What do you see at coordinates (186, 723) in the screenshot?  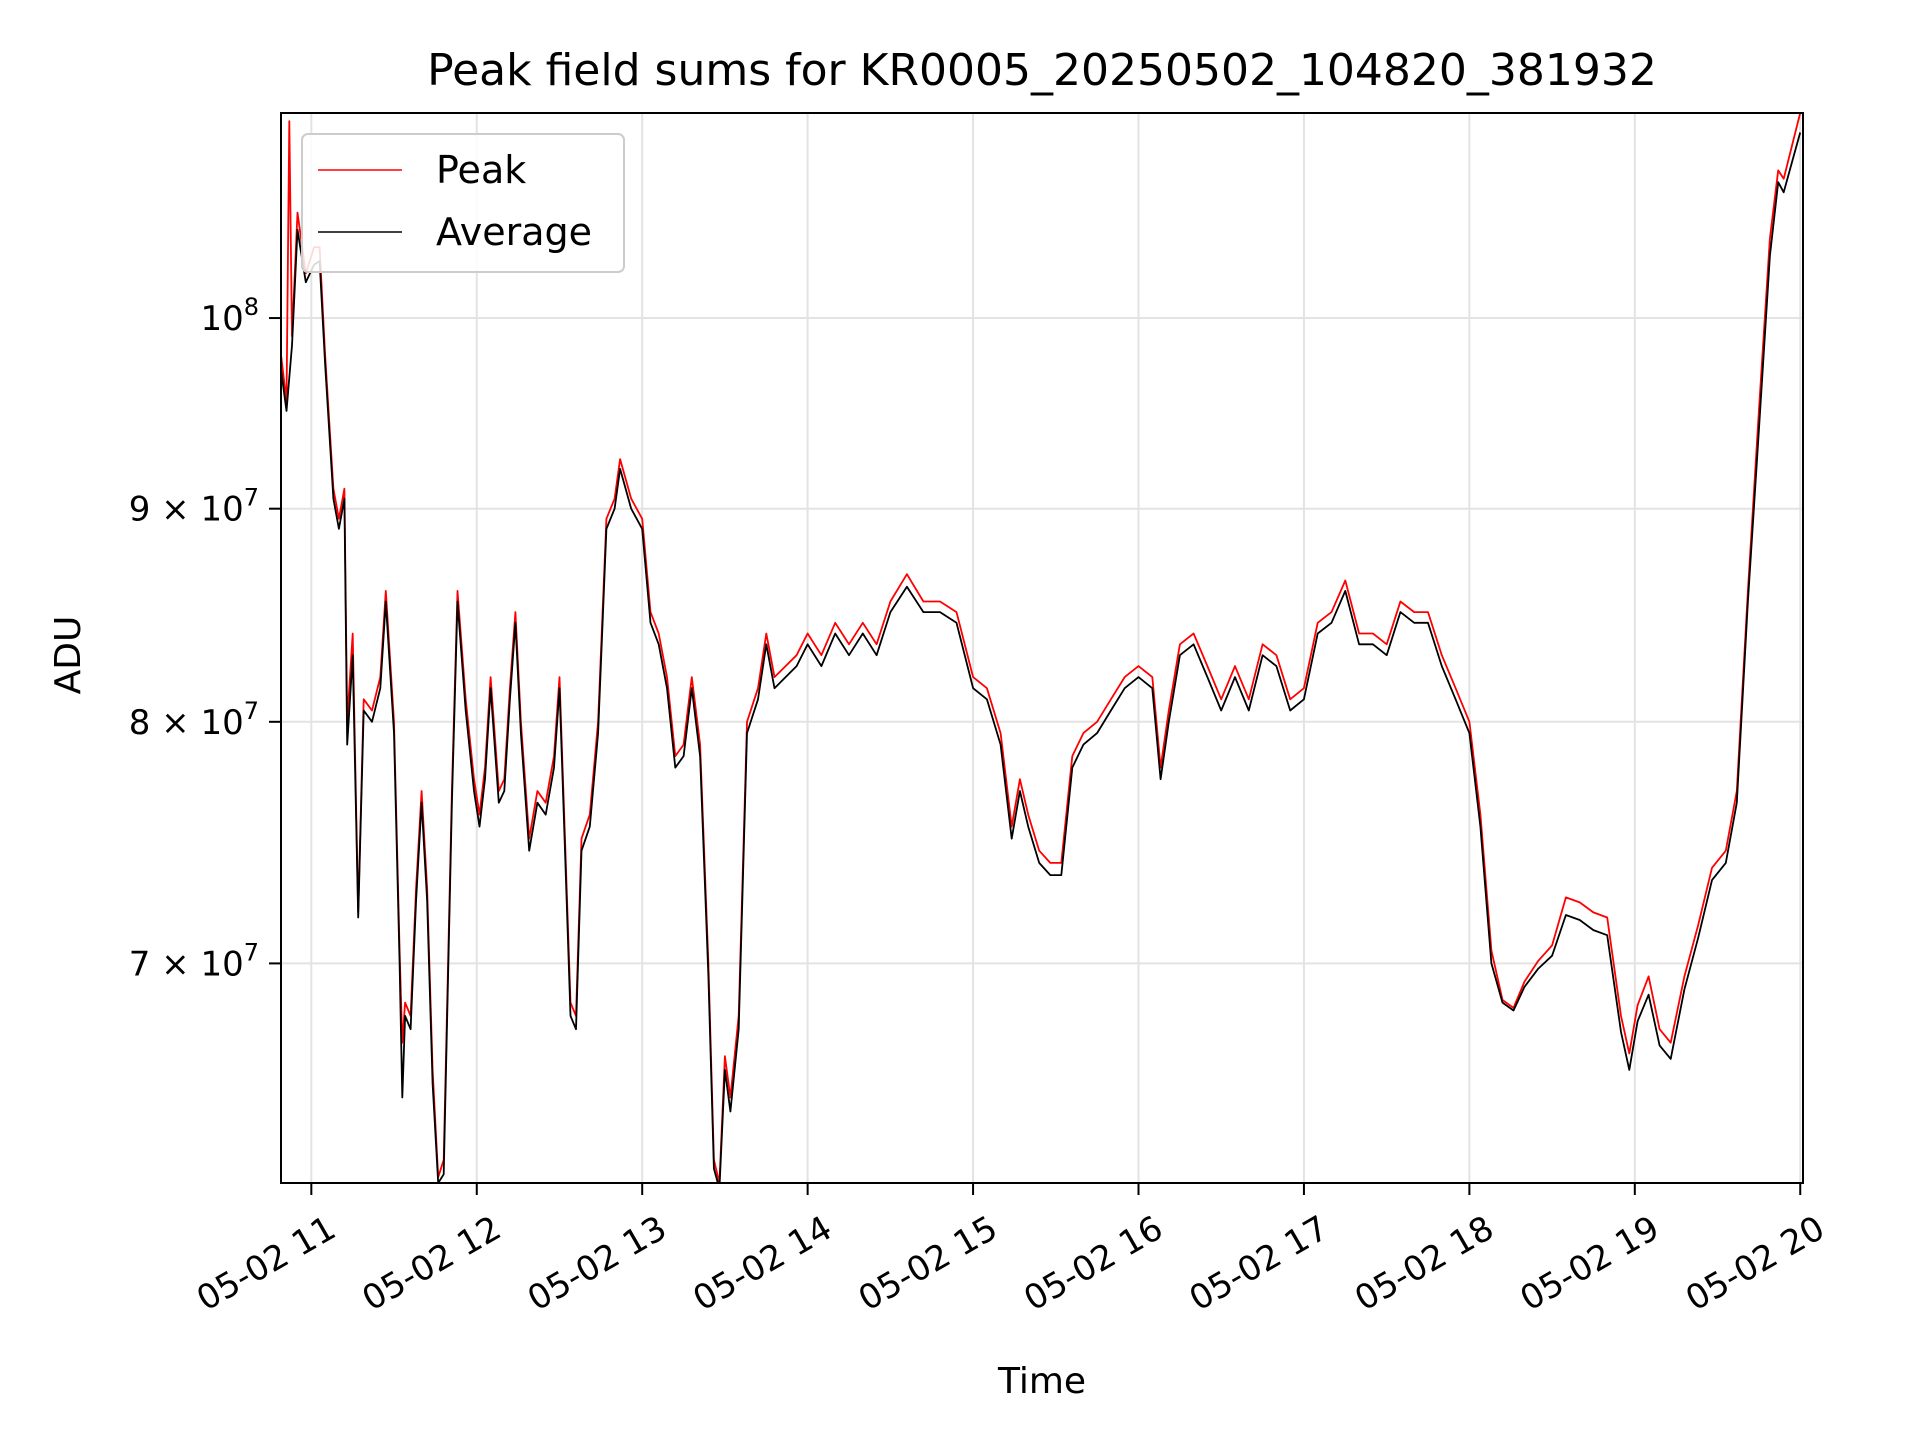 I see `y-tick-label-mantissa: 8 × 10` at bounding box center [186, 723].